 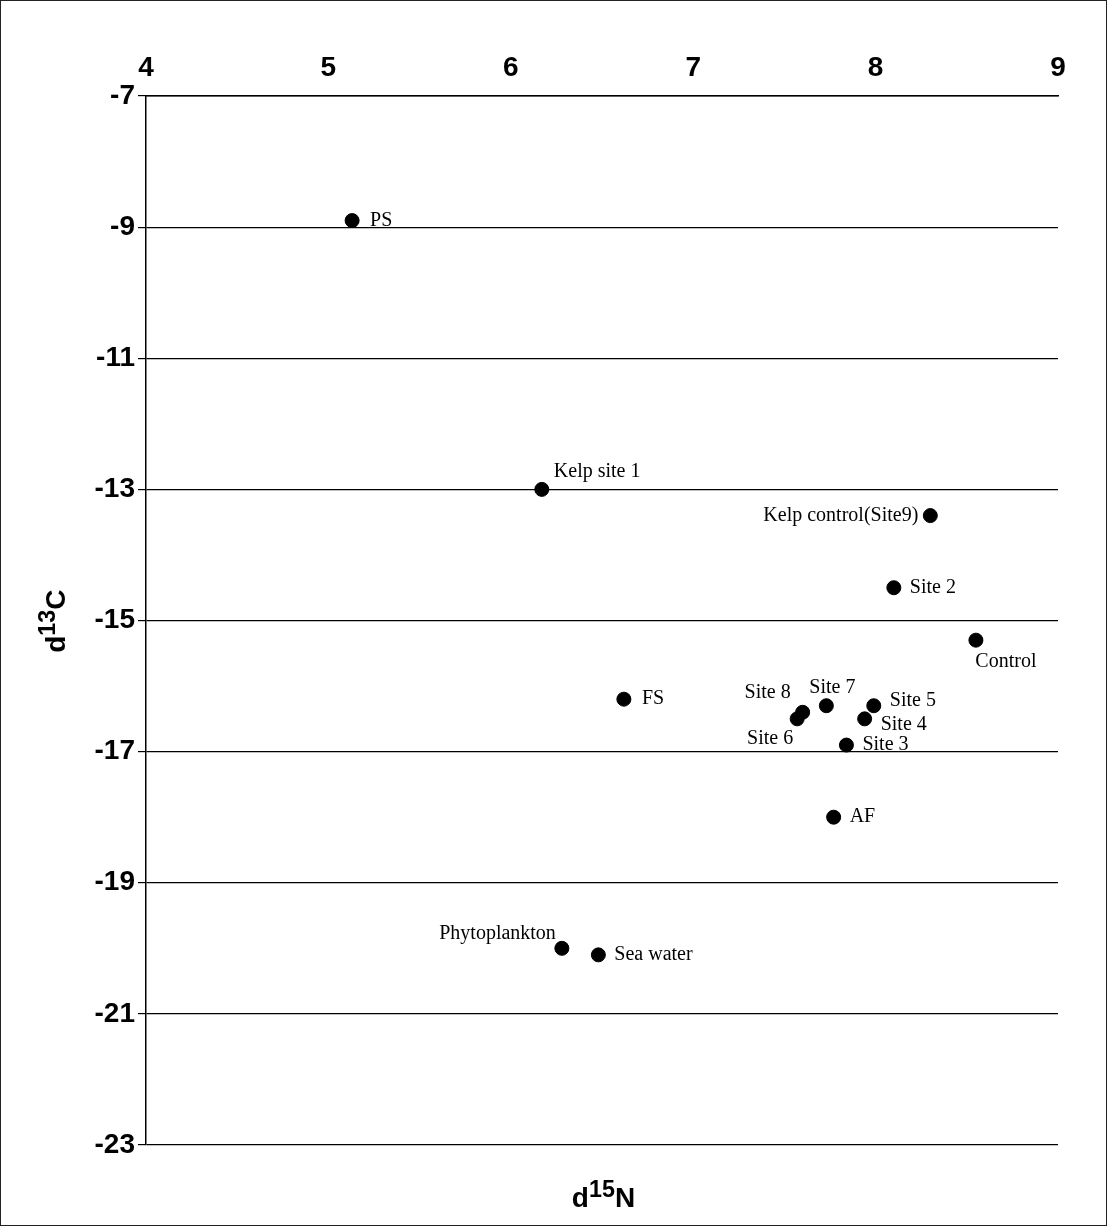 What do you see at coordinates (885, 743) in the screenshot?
I see `annotation: Site 3` at bounding box center [885, 743].